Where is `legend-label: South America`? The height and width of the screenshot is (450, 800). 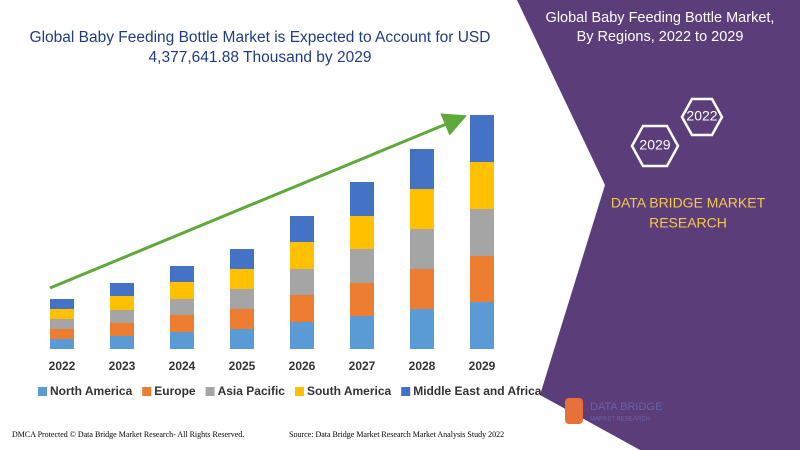 legend-label: South America is located at coordinates (349, 391).